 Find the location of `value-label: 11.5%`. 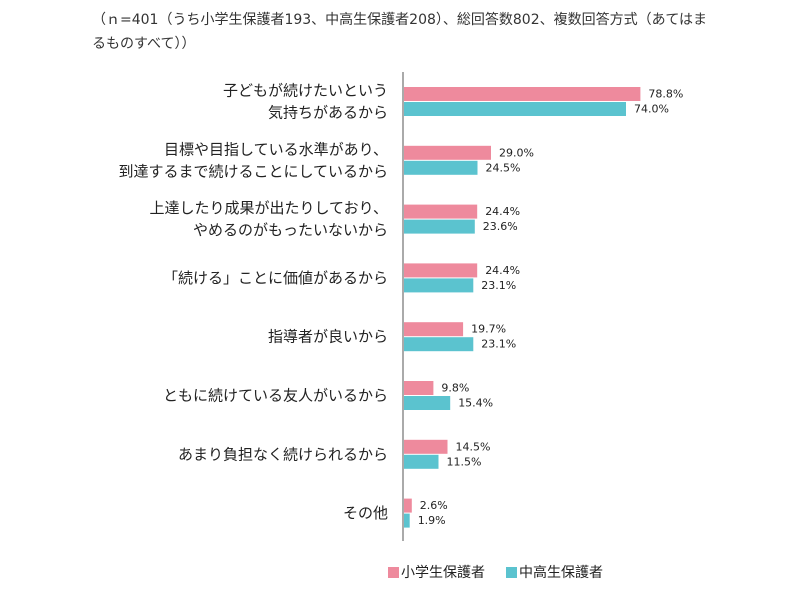

value-label: 11.5% is located at coordinates (464, 461).